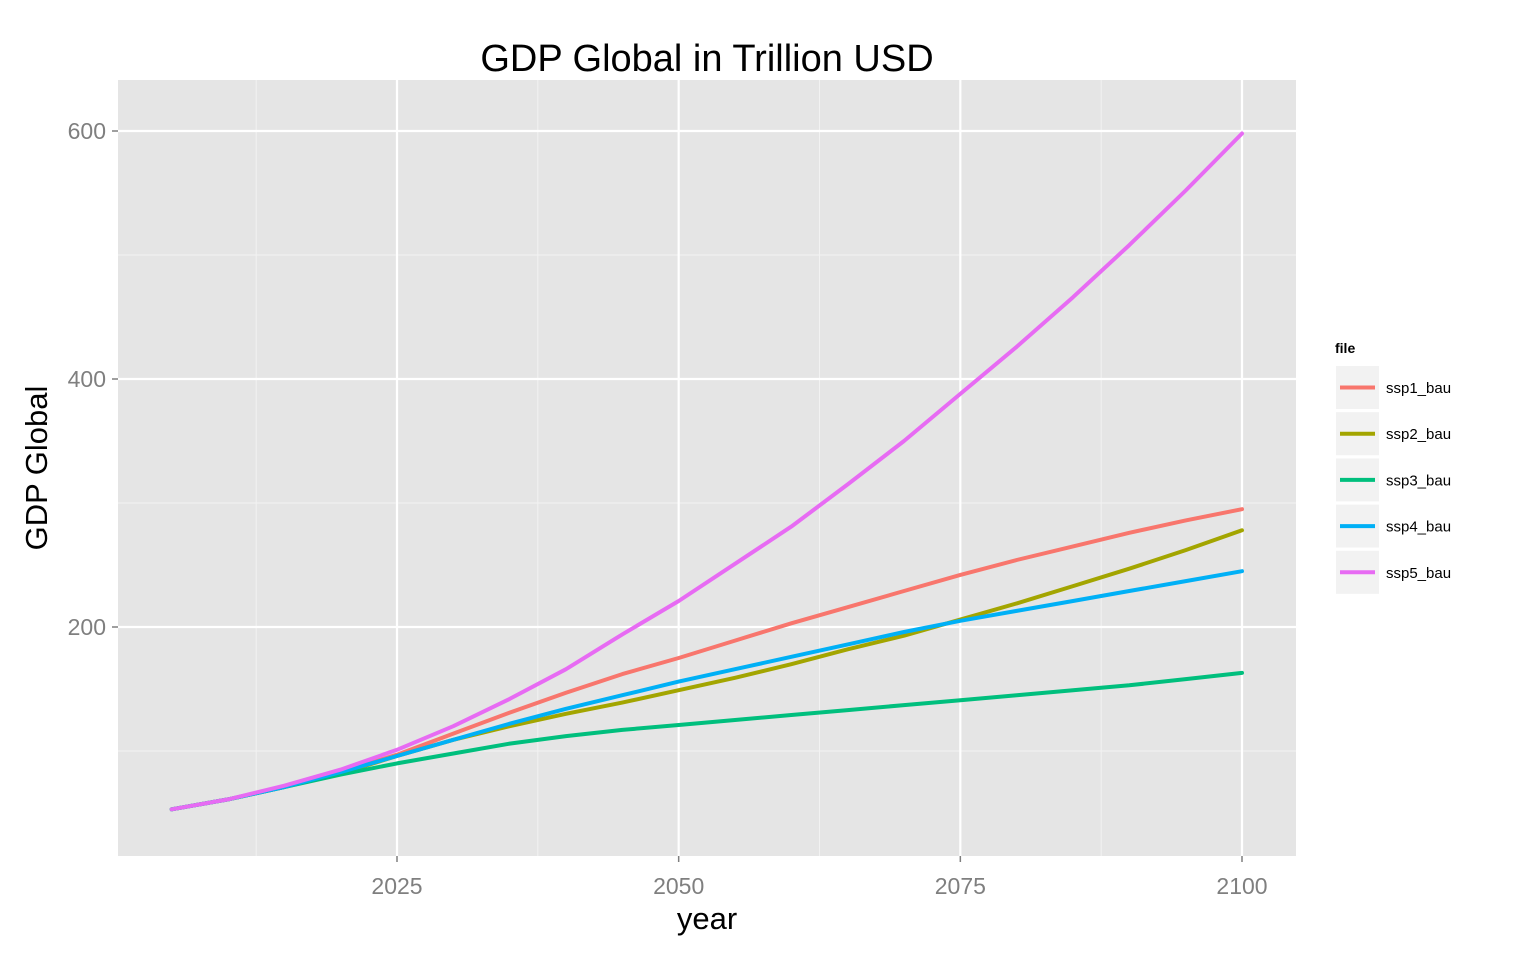 Image resolution: width=1518 pixels, height=976 pixels. What do you see at coordinates (1418, 527) in the screenshot?
I see `legend-label: ssp4_bau` at bounding box center [1418, 527].